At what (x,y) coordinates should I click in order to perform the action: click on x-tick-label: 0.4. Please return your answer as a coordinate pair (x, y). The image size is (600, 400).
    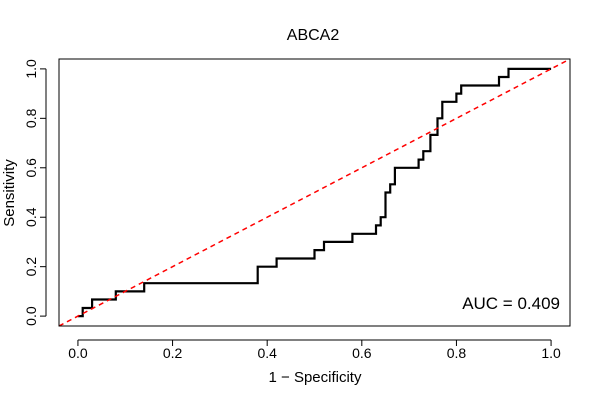
    Looking at the image, I should click on (267, 353).